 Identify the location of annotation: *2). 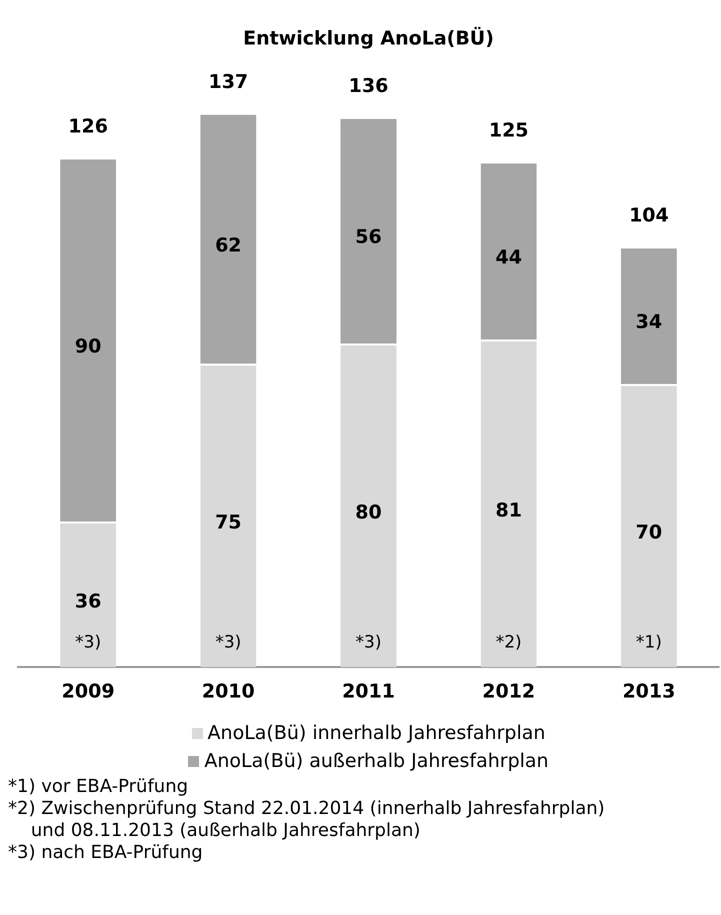
(509, 642).